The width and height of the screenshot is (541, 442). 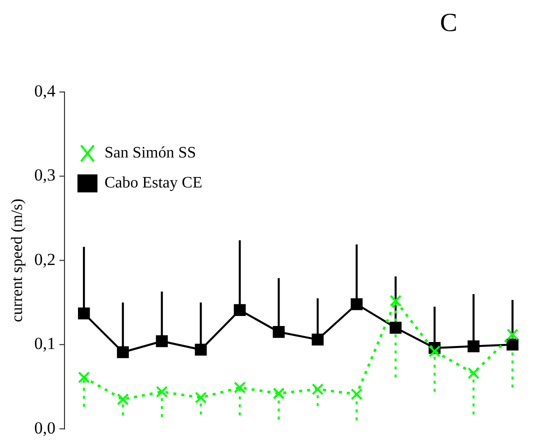 I want to click on y-tick-label: 0,0, so click(x=45, y=428).